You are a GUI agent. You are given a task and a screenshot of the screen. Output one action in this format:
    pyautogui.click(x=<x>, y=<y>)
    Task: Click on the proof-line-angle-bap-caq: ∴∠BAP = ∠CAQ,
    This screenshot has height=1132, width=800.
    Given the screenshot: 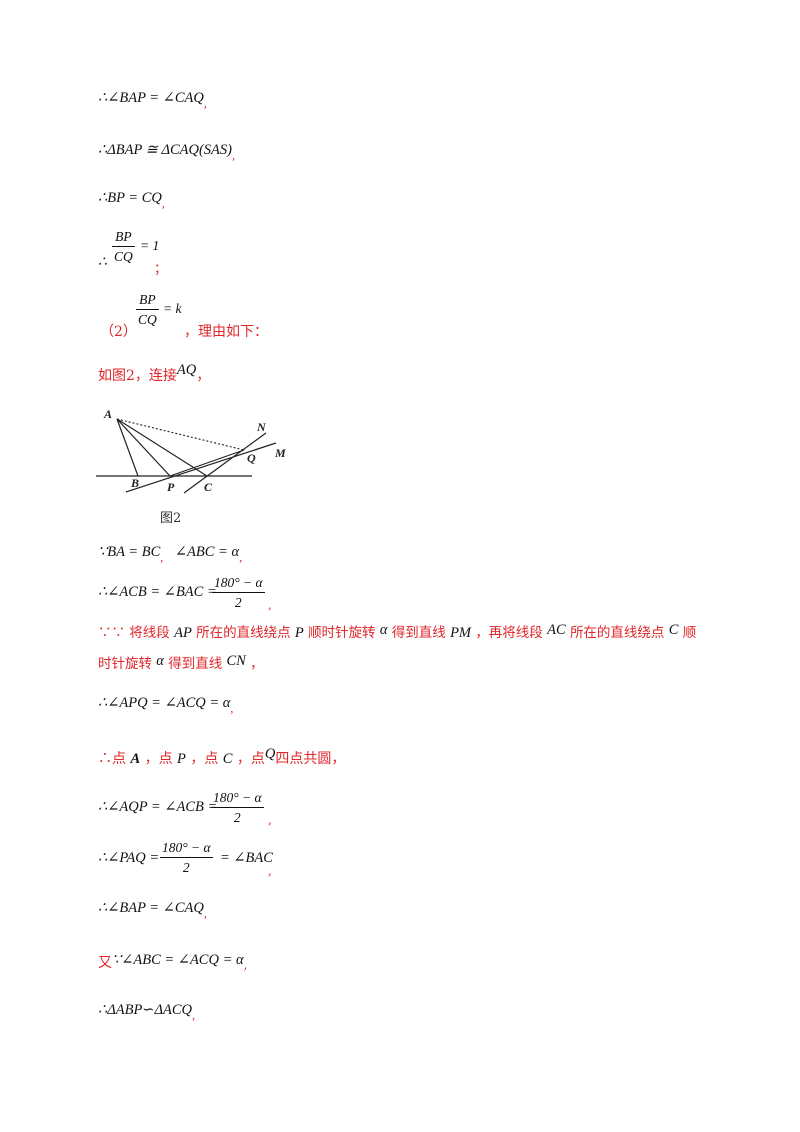 What is the action you would take?
    pyautogui.click(x=152, y=100)
    